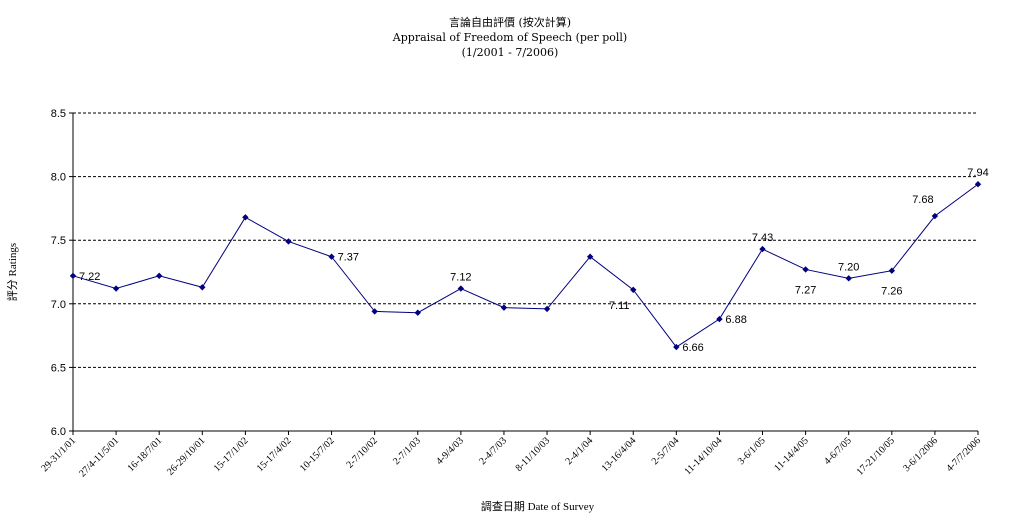  I want to click on data-label: 7.12, so click(460, 278).